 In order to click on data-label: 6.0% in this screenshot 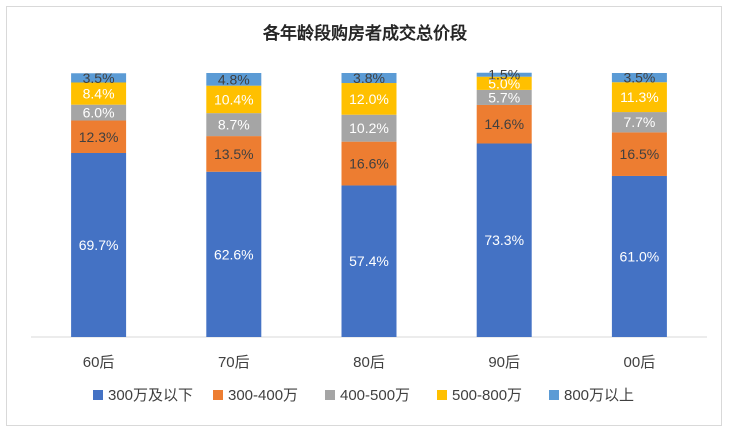, I will do `click(99, 113)`.